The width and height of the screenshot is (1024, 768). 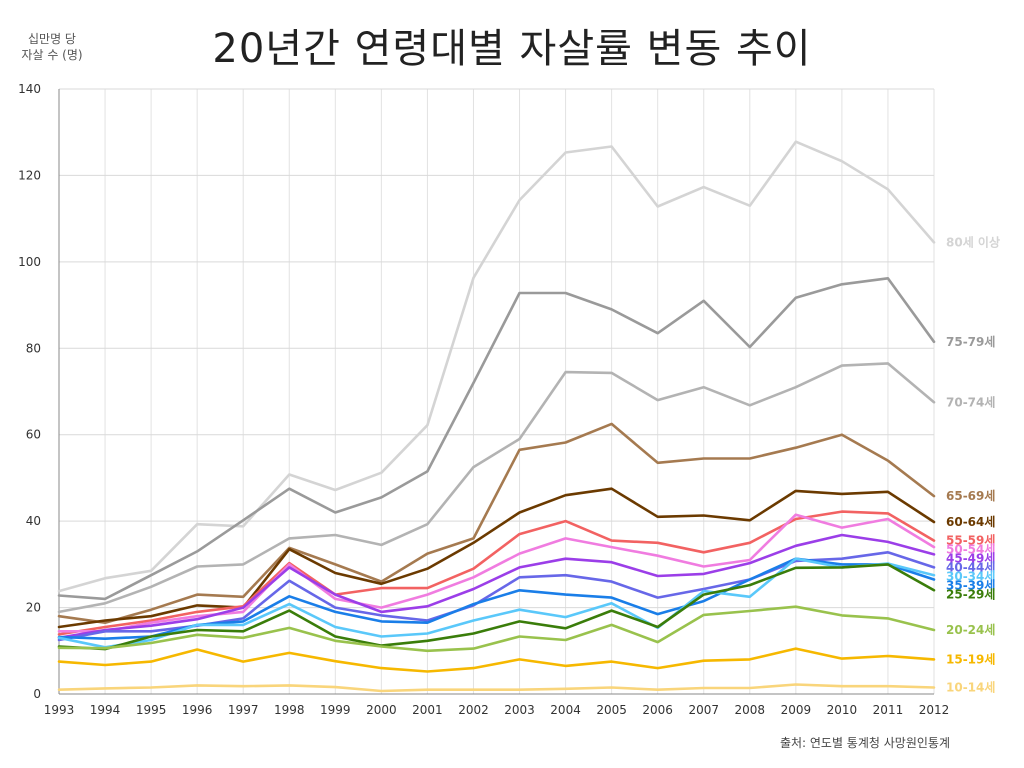 I want to click on series-label: 60-64세, so click(x=970, y=521).